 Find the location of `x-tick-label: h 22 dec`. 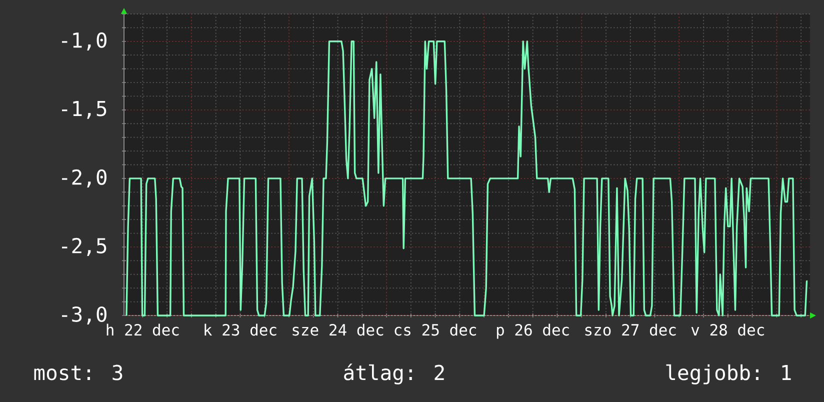

x-tick-label: h 22 dec is located at coordinates (142, 330).